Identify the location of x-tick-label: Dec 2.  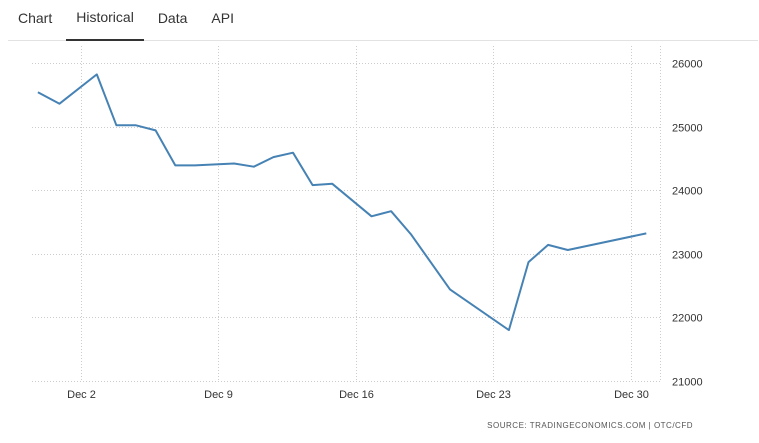
(81, 395).